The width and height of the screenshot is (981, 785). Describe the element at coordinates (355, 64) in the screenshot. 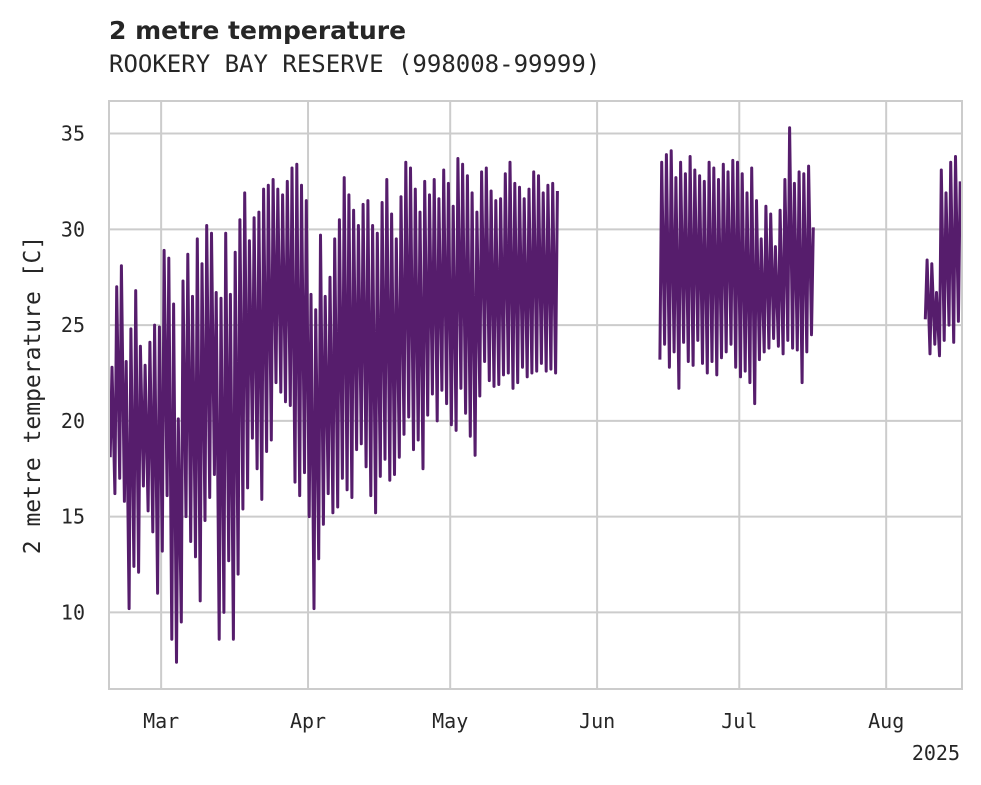

I see `chart-subtitle: ROOKERY BAY RESERVE (998008-99999)` at that location.